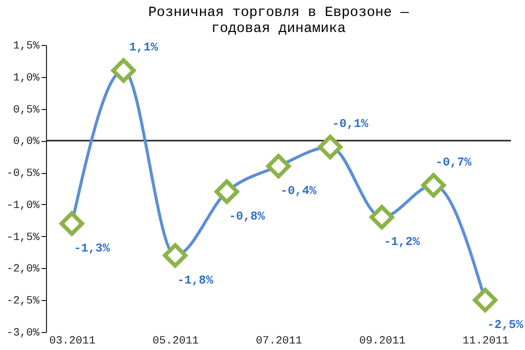 The image size is (525, 350). Describe the element at coordinates (92, 249) in the screenshot. I see `data-label: -1,3%` at that location.